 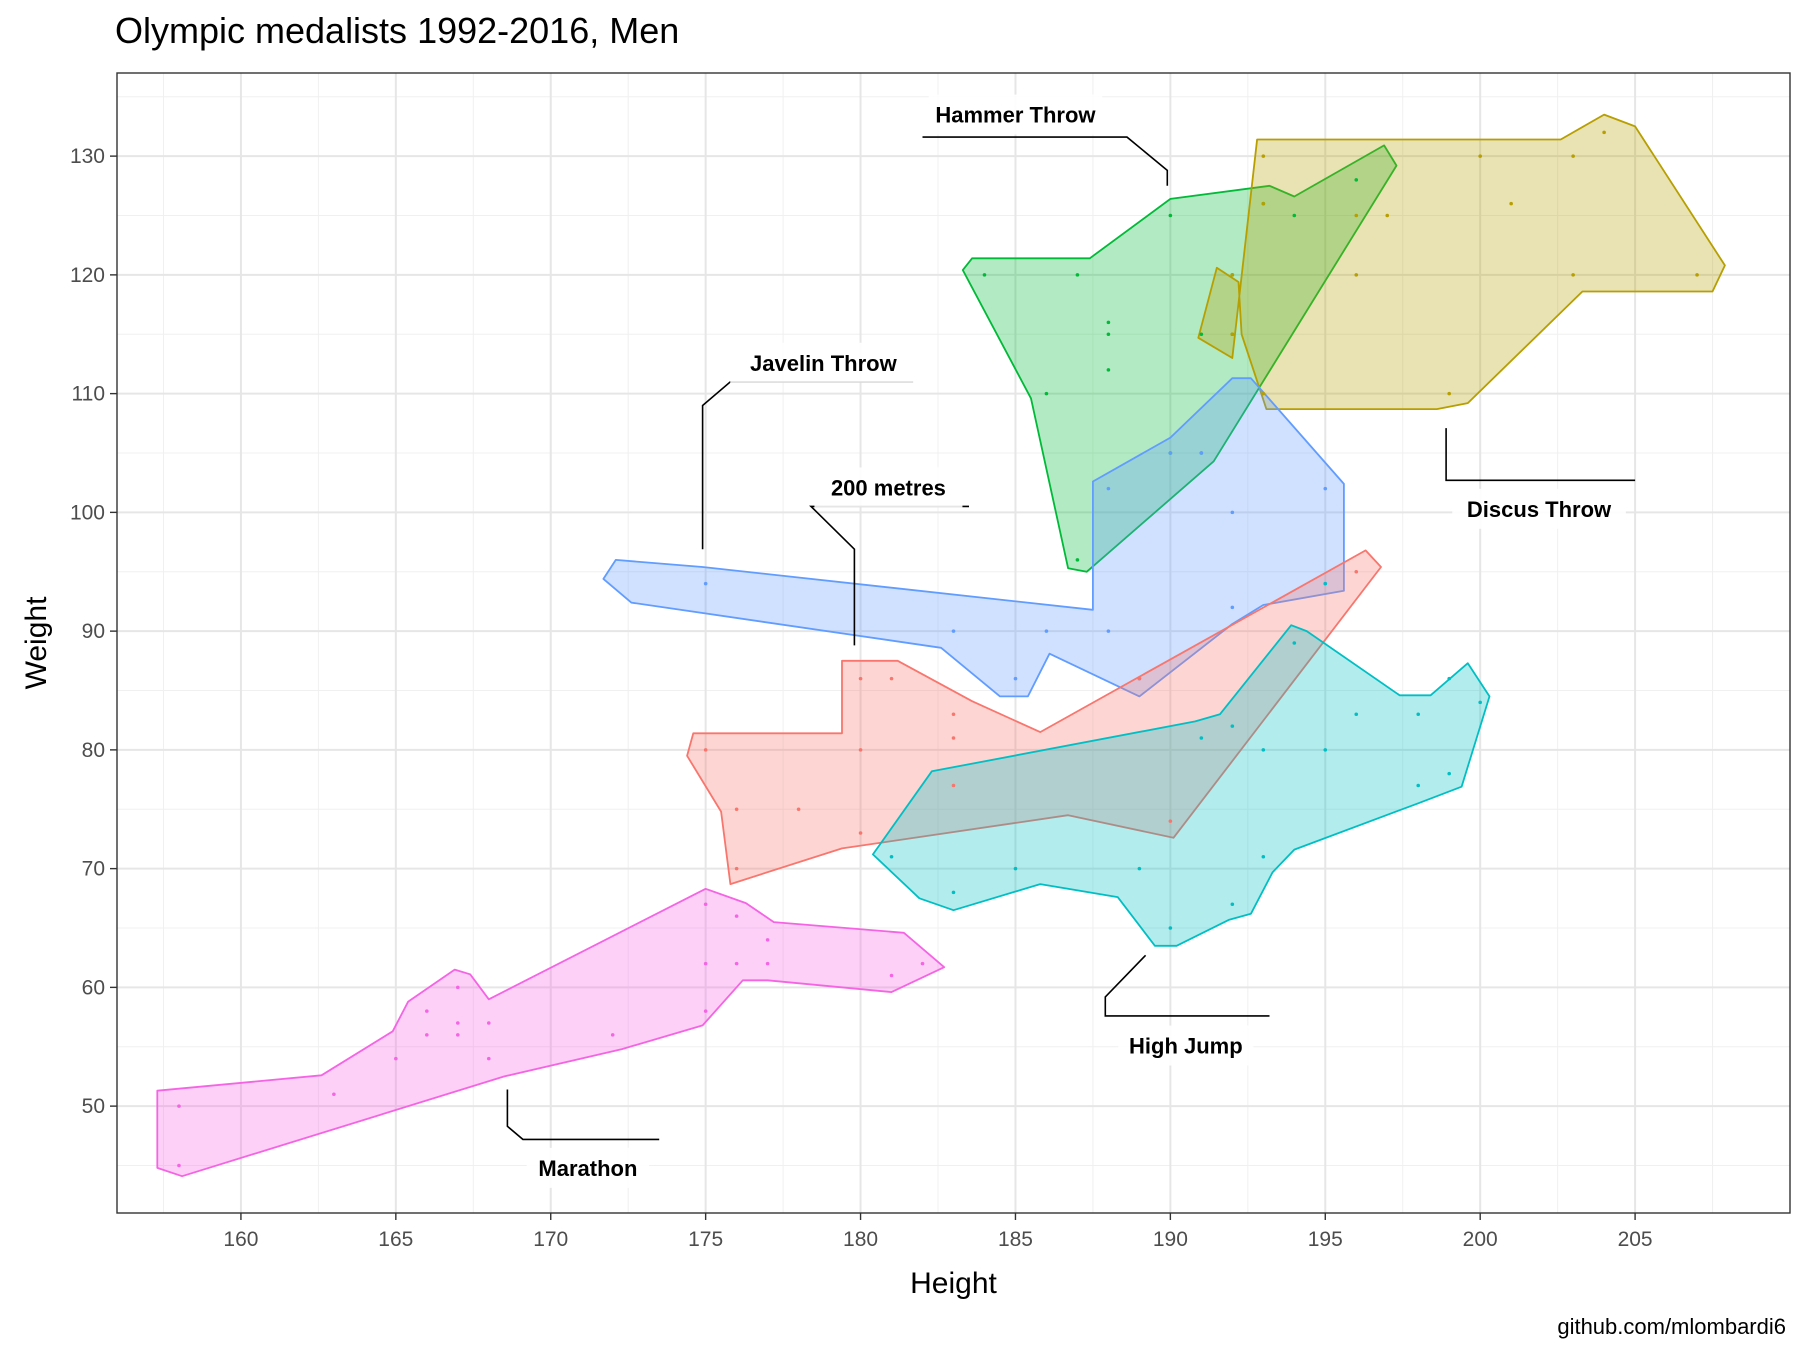 I want to click on y-tick-label: 50, so click(x=93, y=1106).